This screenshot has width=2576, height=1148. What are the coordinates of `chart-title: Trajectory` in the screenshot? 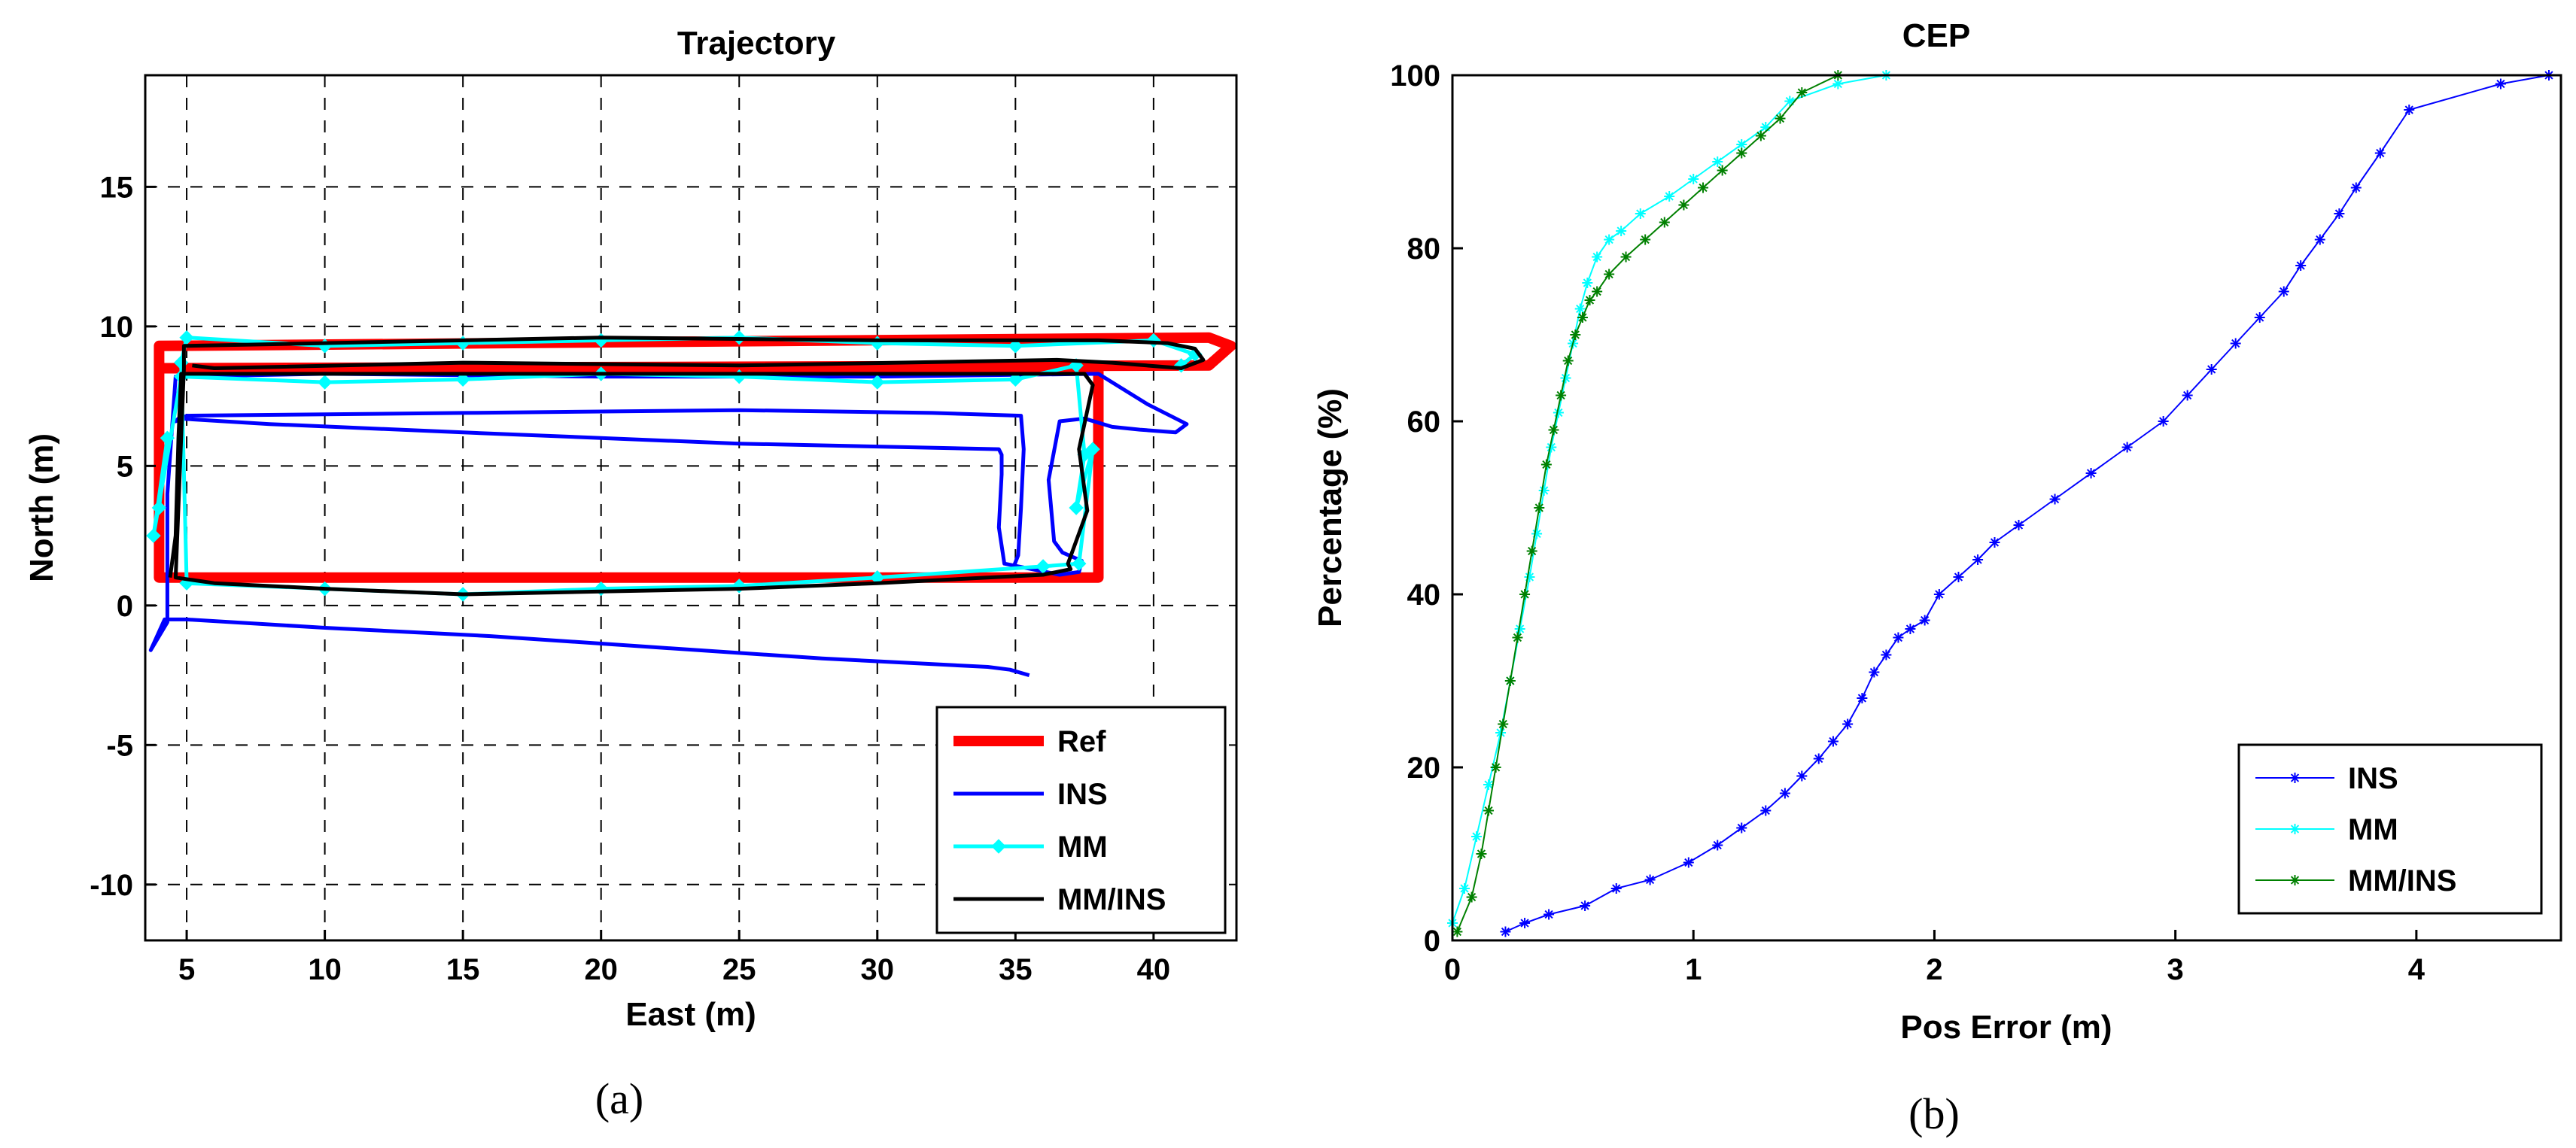 It's located at (756, 44).